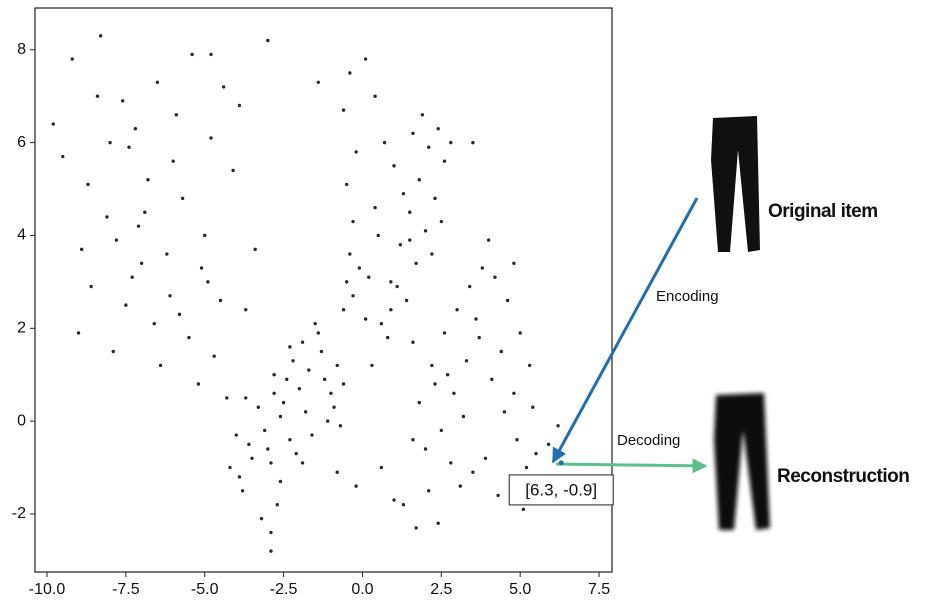 This screenshot has height=609, width=926. What do you see at coordinates (19, 513) in the screenshot?
I see `y-tick-label: -2` at bounding box center [19, 513].